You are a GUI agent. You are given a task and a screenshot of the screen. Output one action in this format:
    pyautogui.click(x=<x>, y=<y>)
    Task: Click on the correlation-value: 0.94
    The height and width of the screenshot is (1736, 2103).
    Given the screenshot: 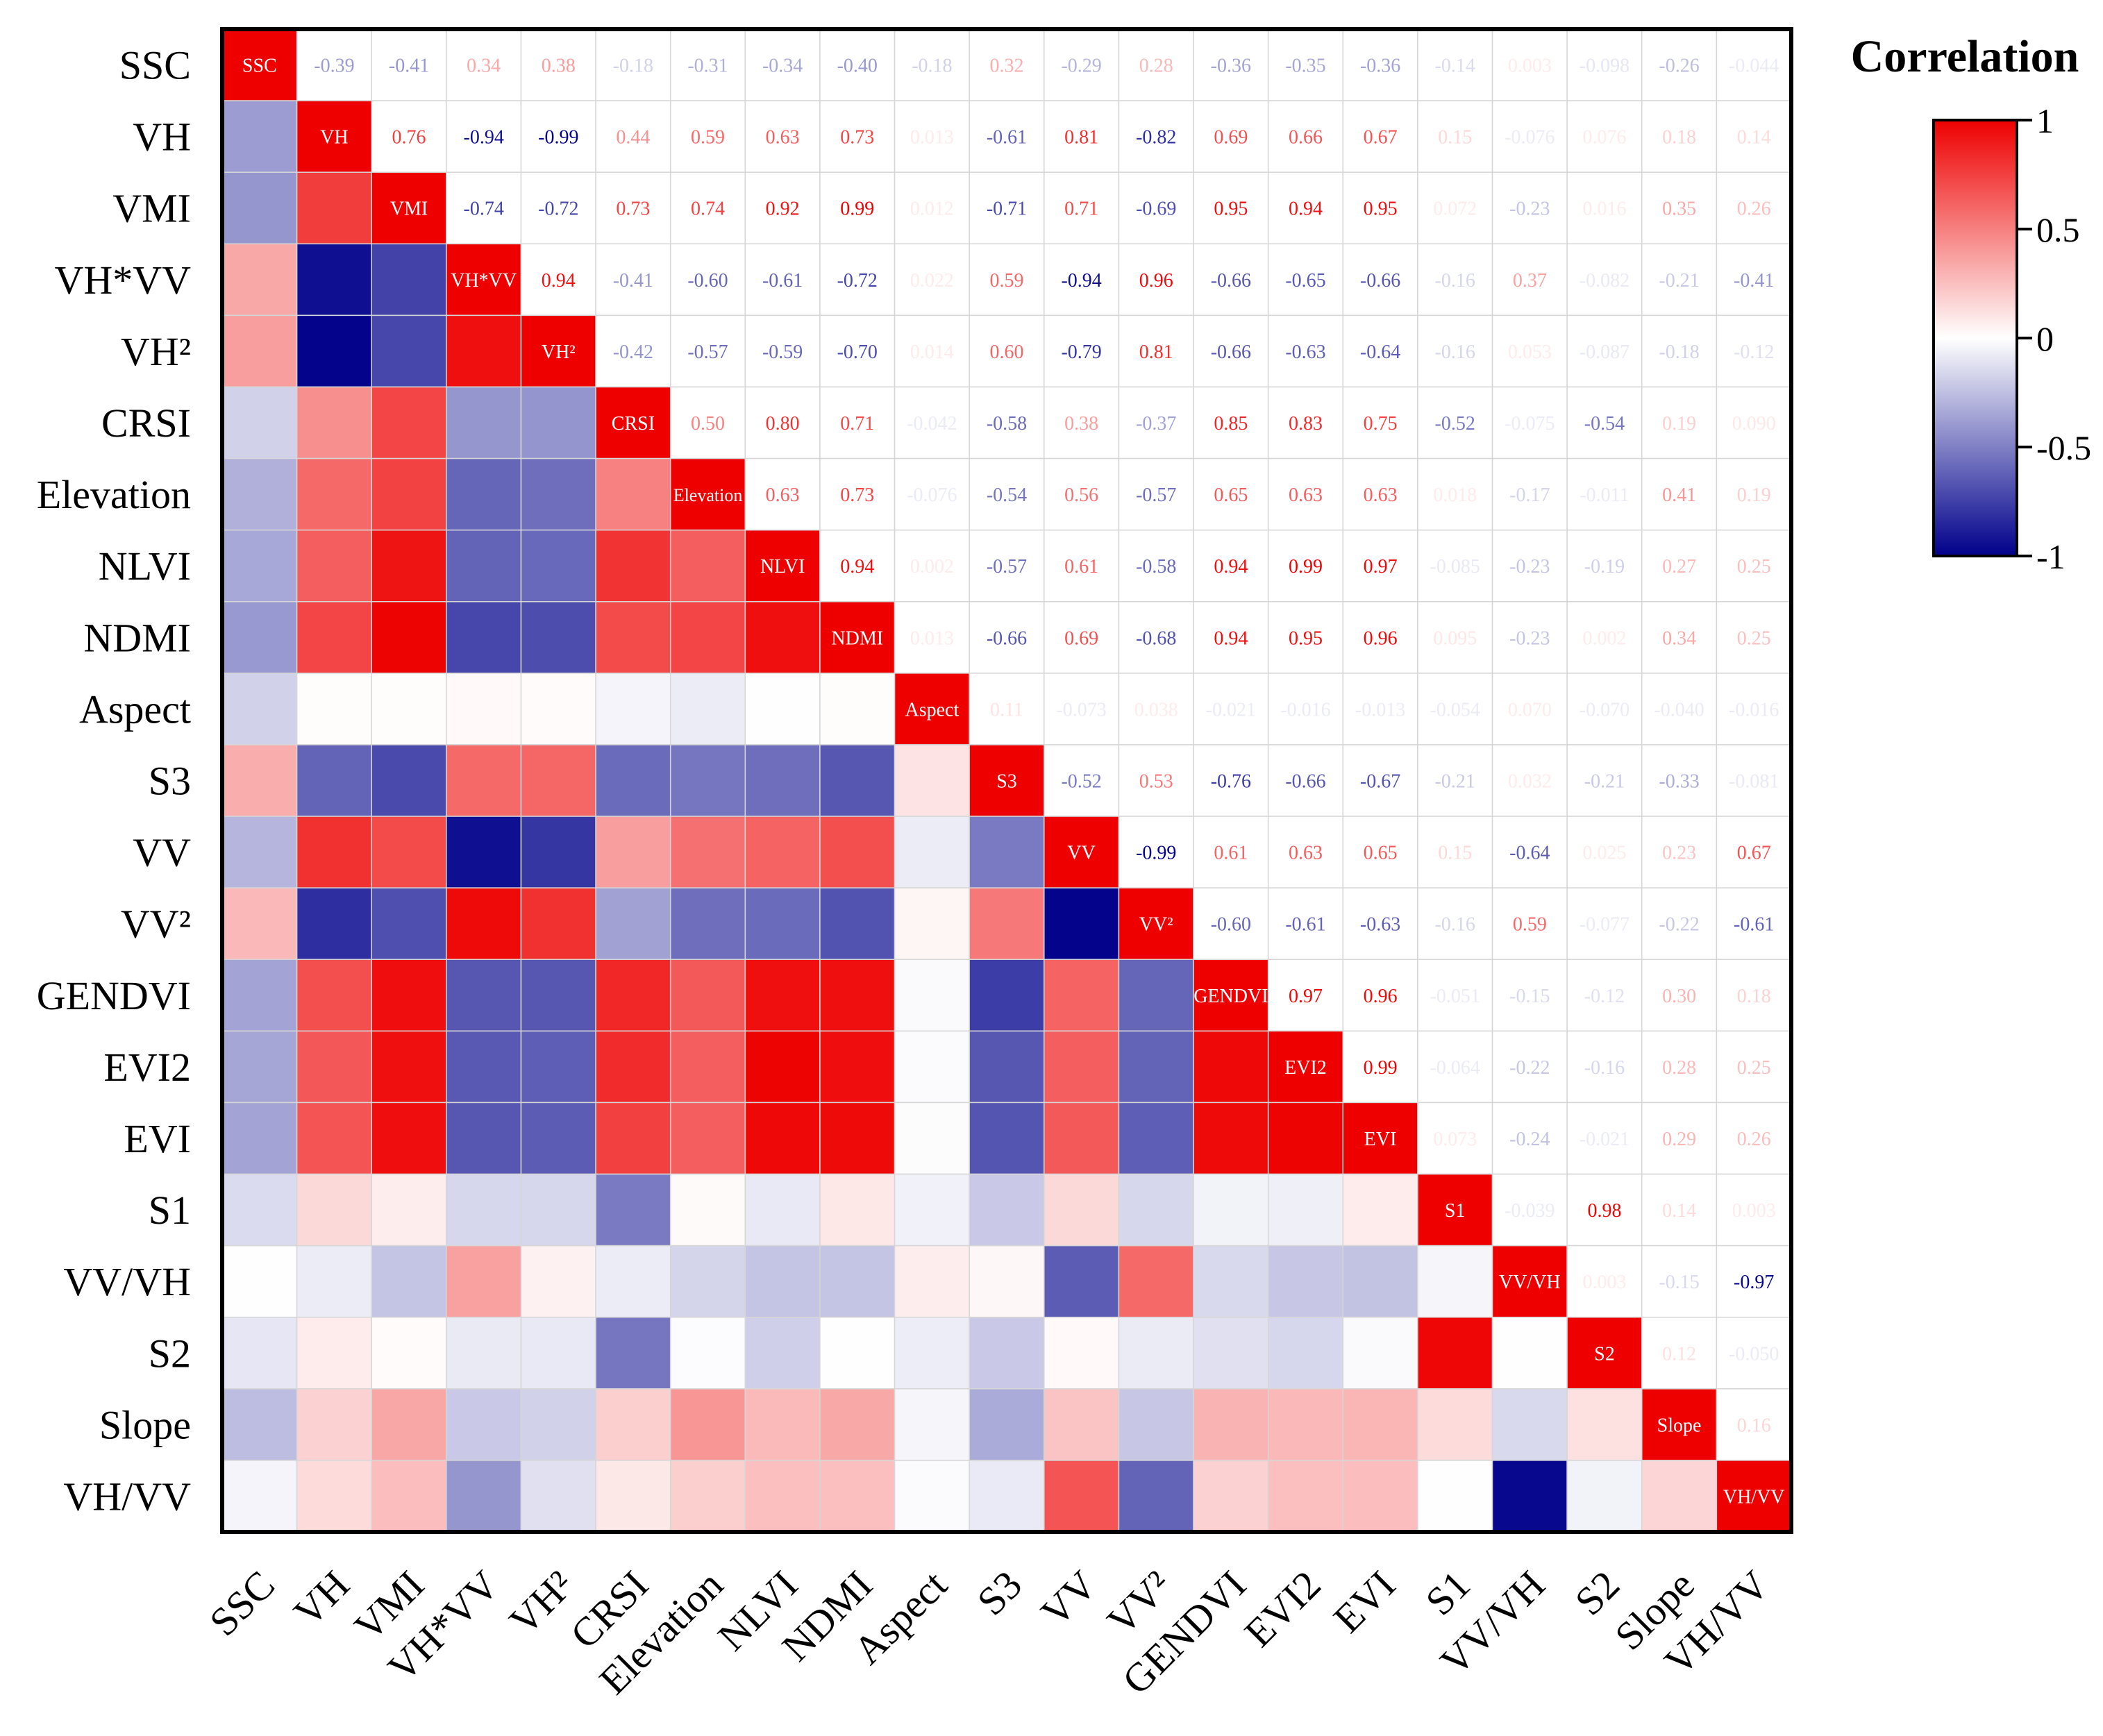 What is the action you would take?
    pyautogui.click(x=857, y=567)
    